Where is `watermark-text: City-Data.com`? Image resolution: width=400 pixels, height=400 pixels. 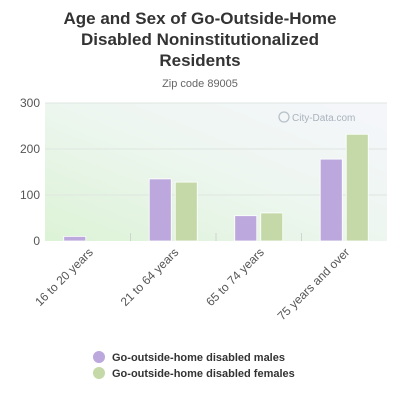 watermark-text: City-Data.com is located at coordinates (323, 118).